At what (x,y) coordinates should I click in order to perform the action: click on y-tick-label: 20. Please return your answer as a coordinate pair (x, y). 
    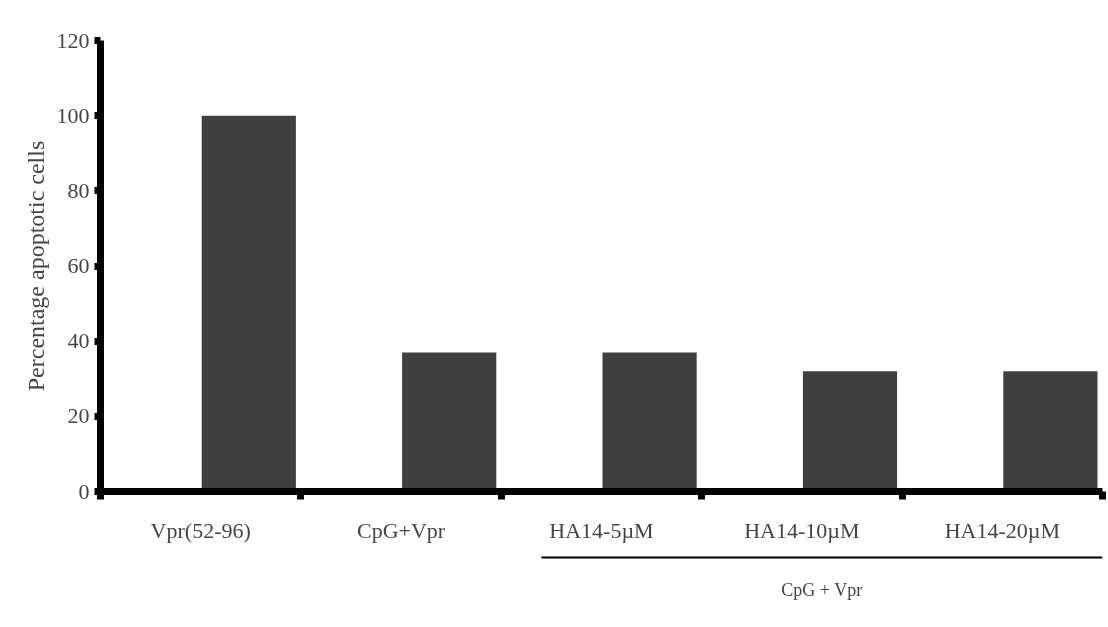
    Looking at the image, I should click on (78, 416).